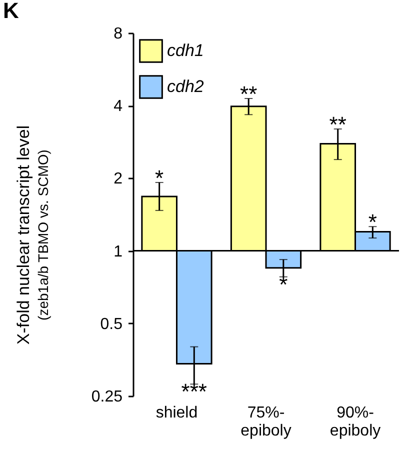 The image size is (409, 452). What do you see at coordinates (33, 235) in the screenshot?
I see `y-axis-title: X-fold nuclear transcript level (zeb1a/b TBMO vs. SCMO)` at bounding box center [33, 235].